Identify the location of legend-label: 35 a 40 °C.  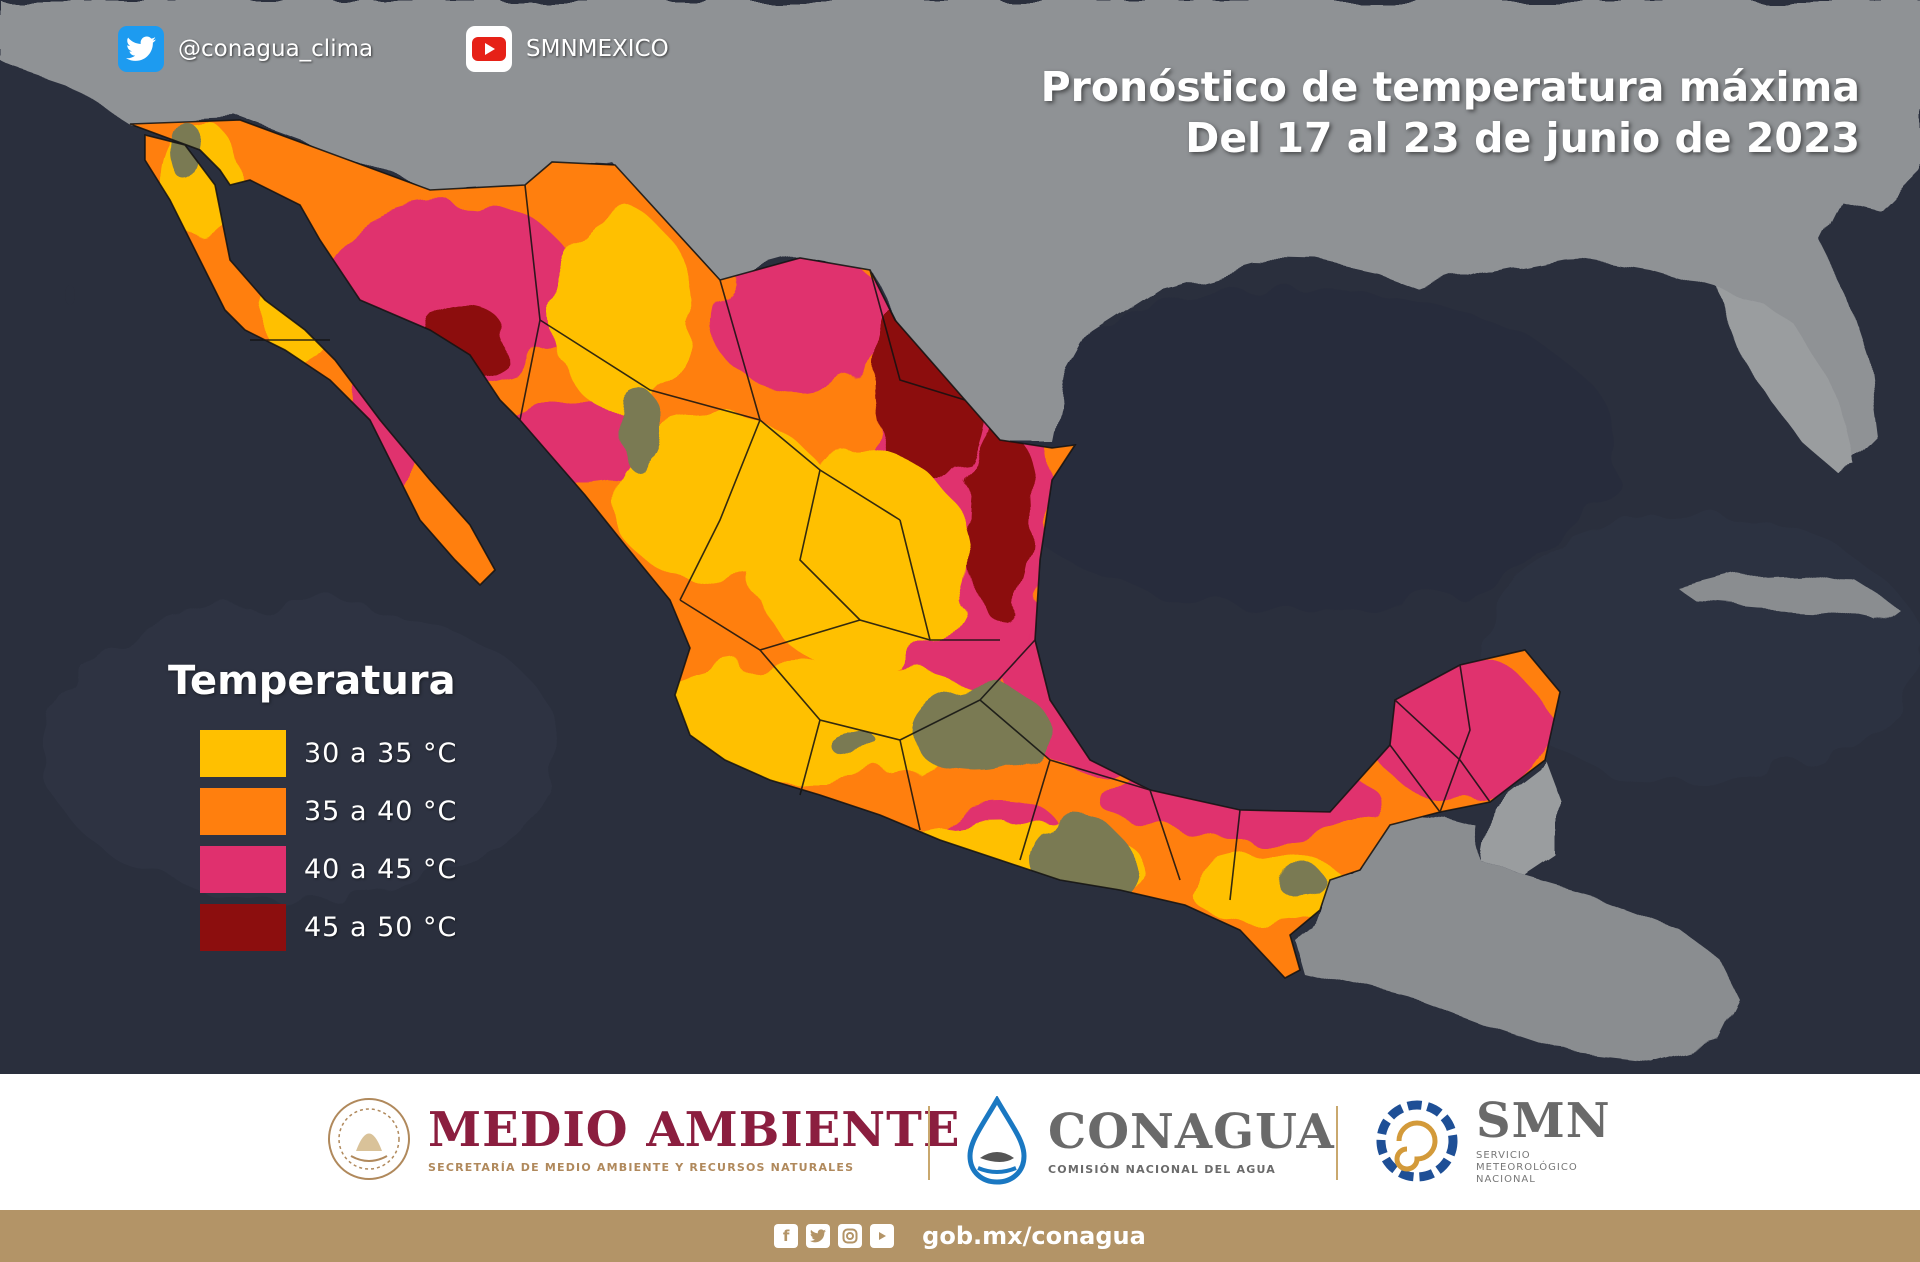
(381, 811).